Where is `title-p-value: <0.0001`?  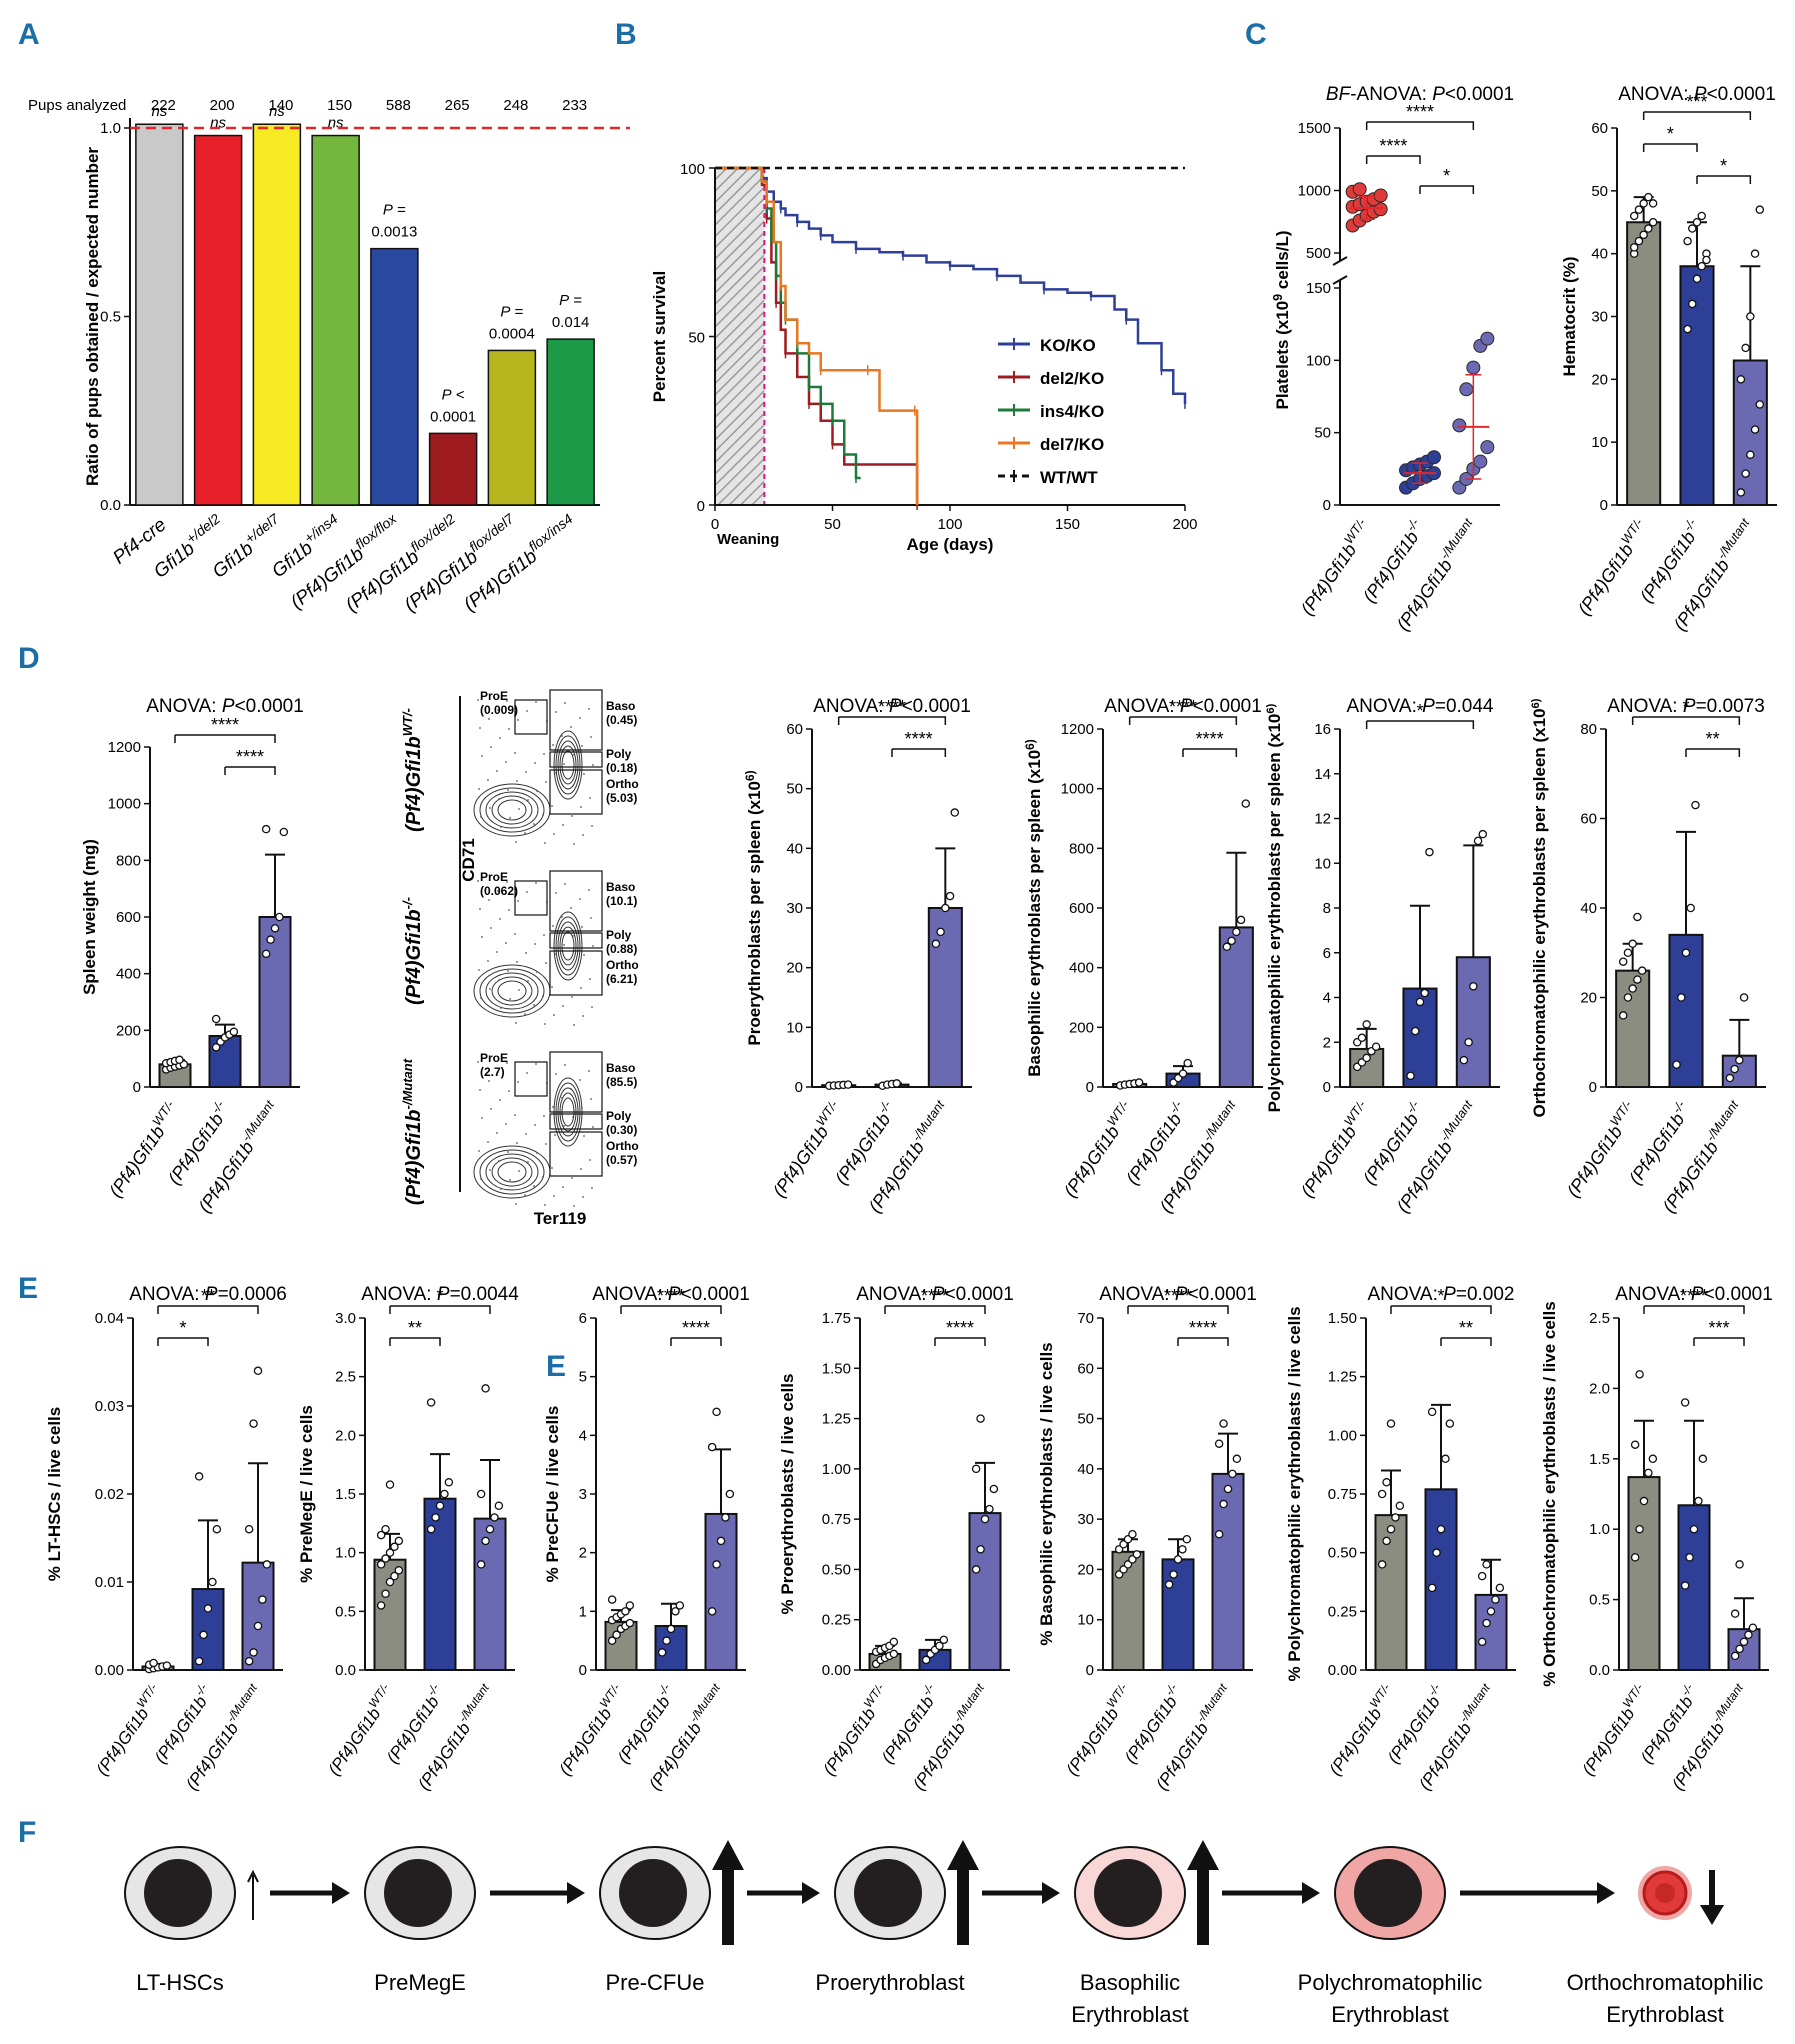
title-p-value: <0.0001 is located at coordinates (936, 706).